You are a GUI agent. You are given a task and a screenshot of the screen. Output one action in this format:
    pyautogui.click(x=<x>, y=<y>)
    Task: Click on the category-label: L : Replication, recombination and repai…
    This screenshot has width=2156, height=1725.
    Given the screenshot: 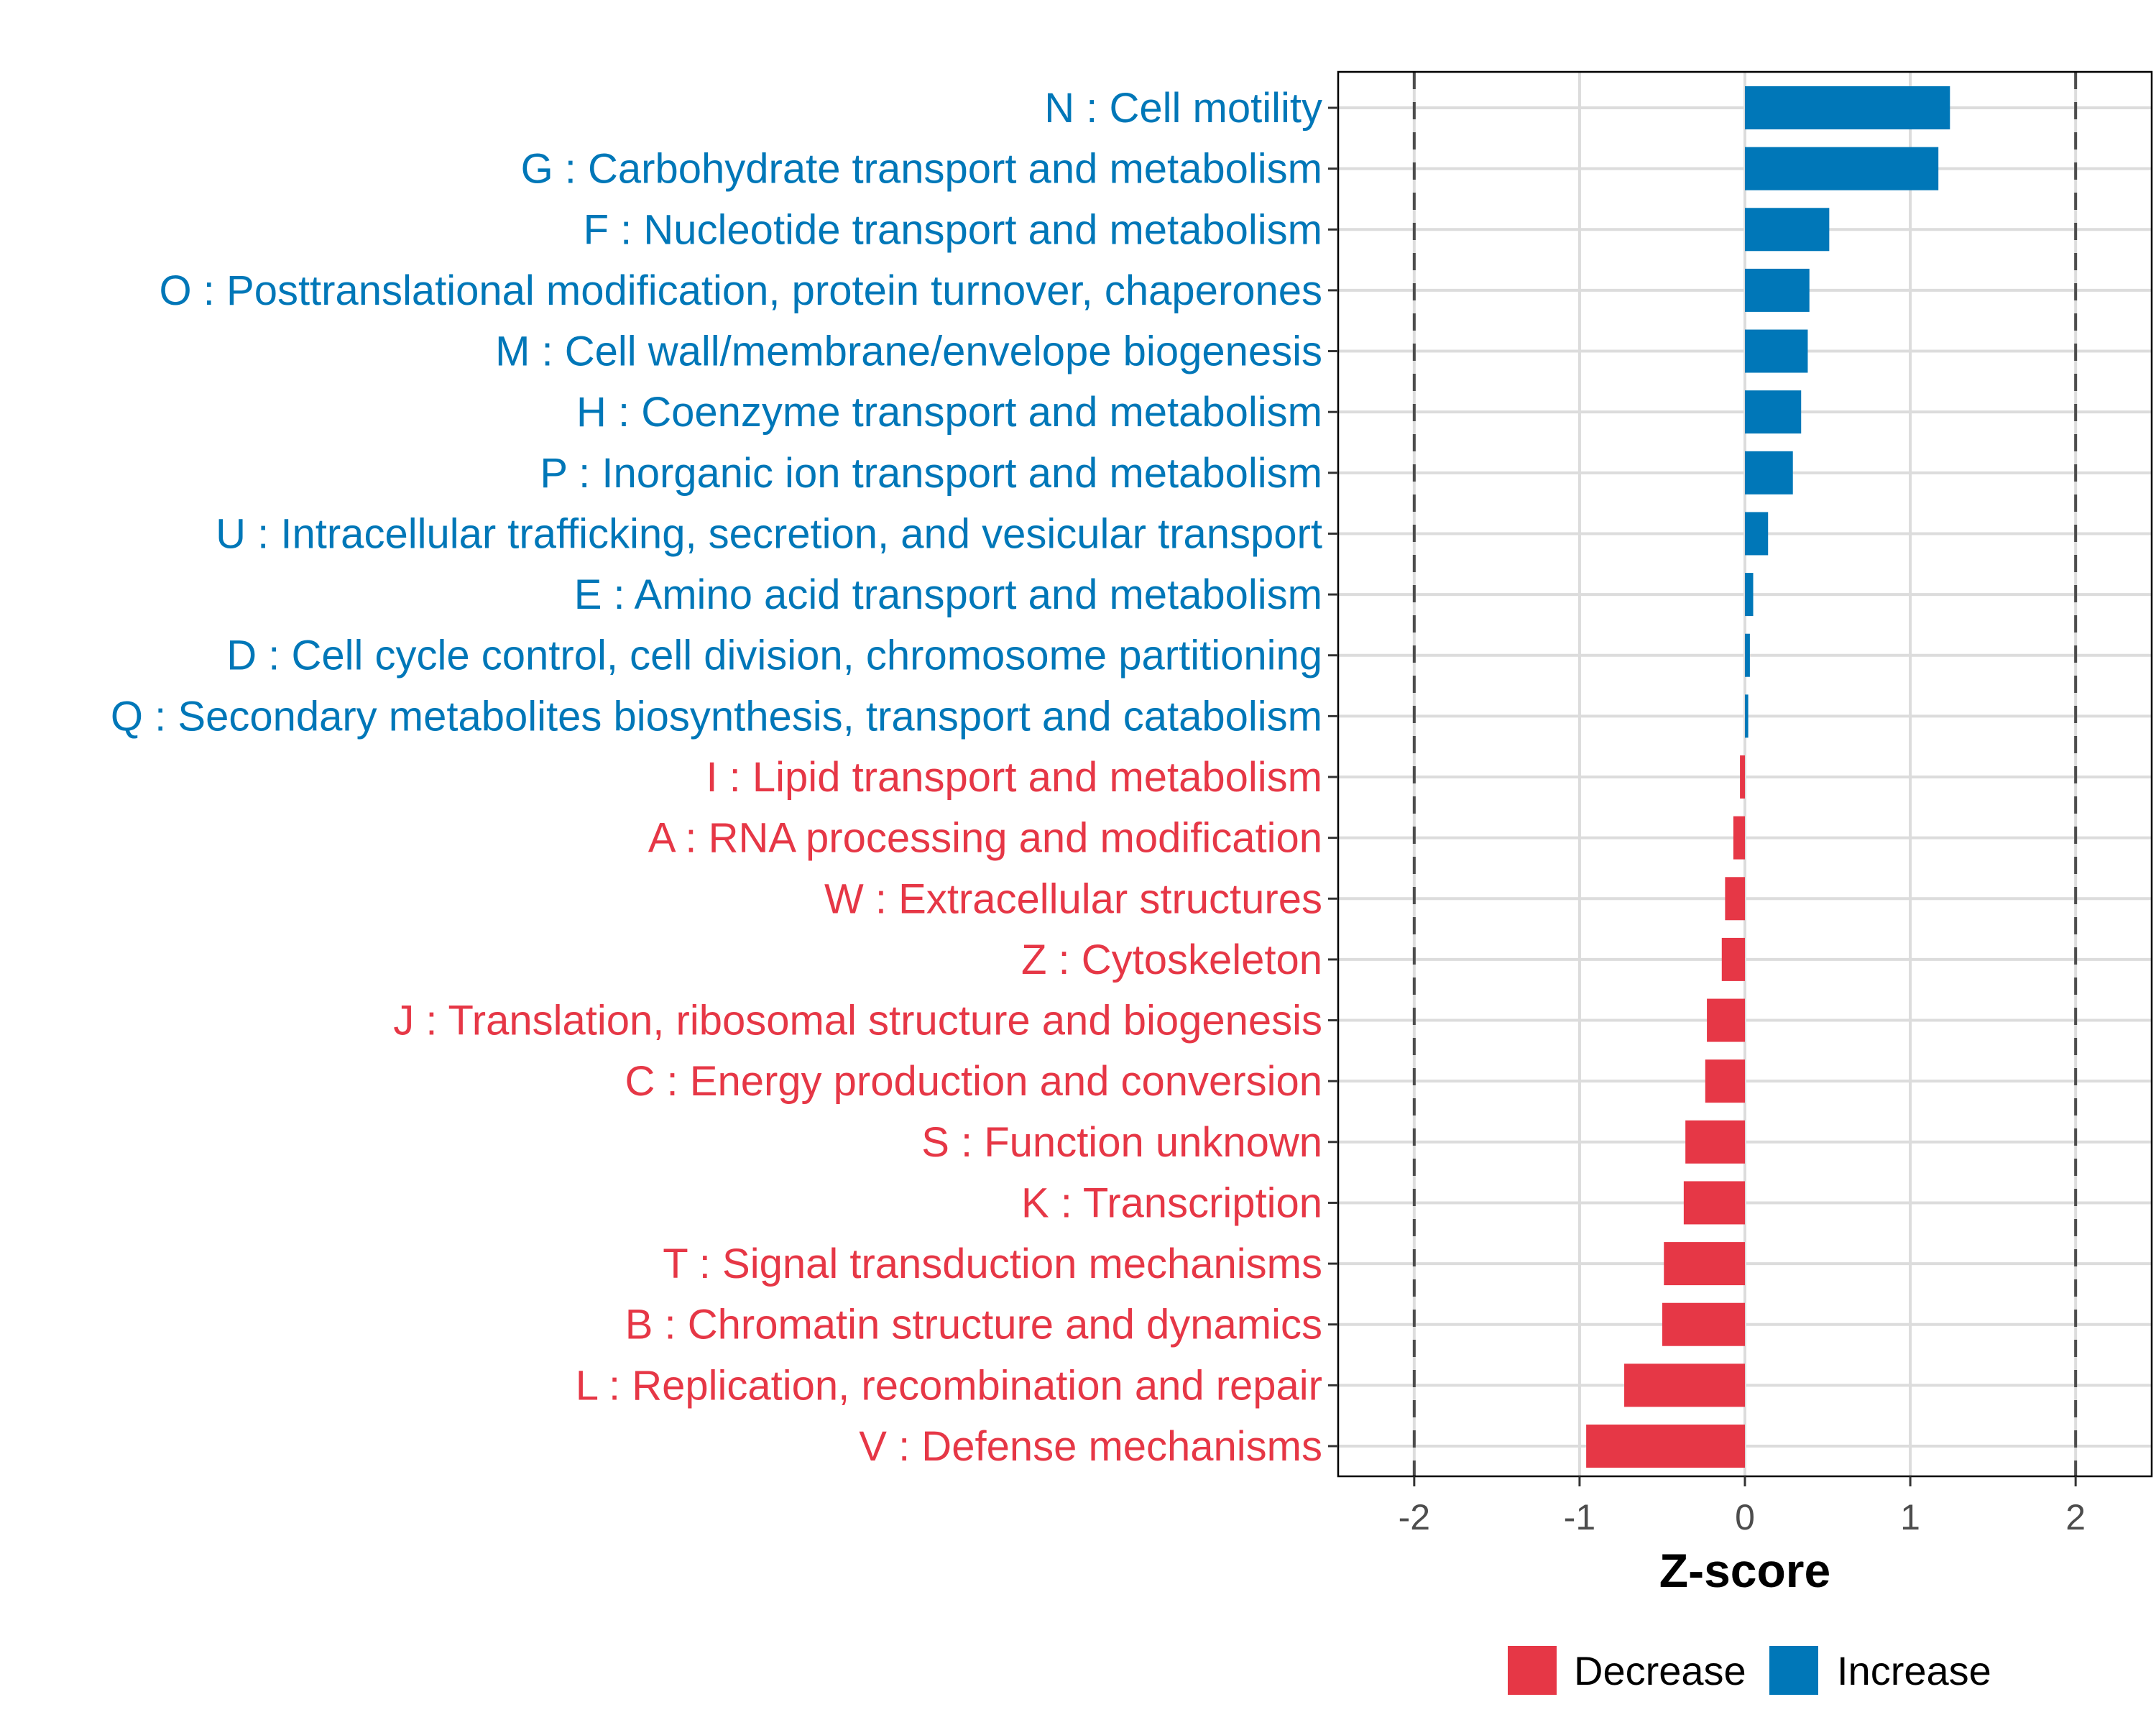 What is the action you would take?
    pyautogui.click(x=949, y=1385)
    